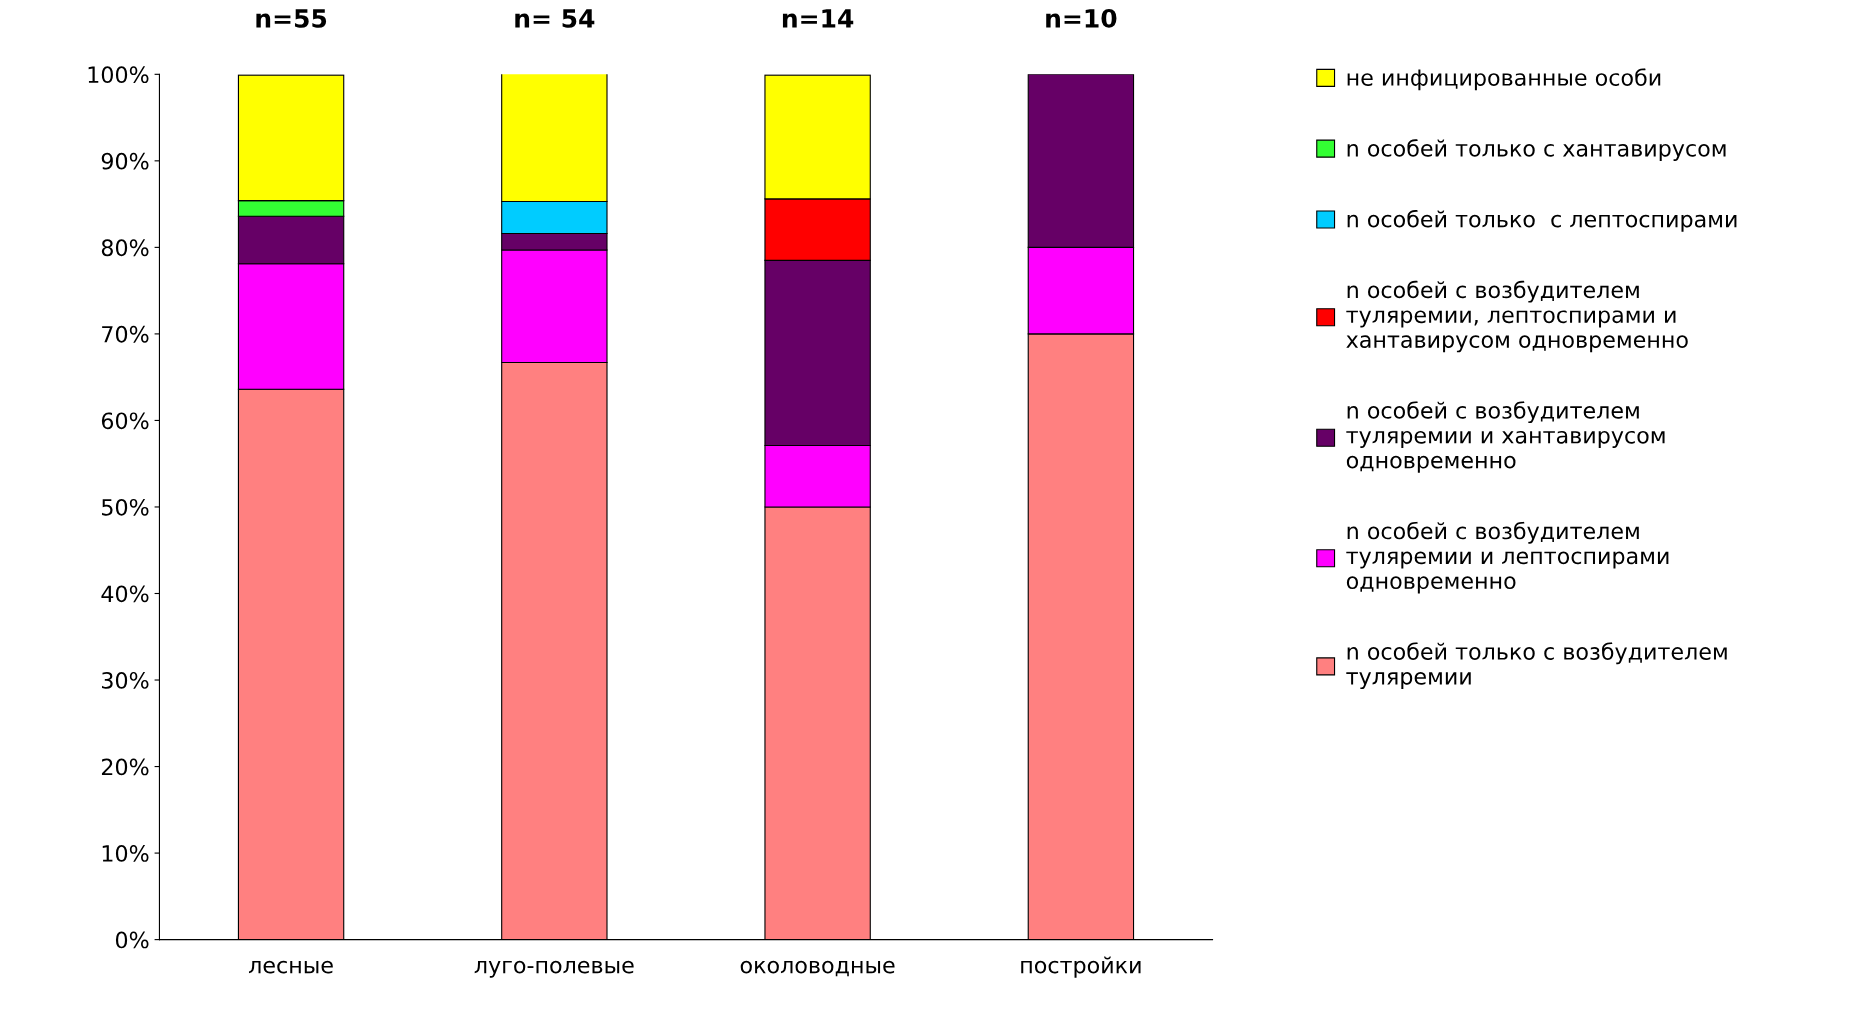 The height and width of the screenshot is (1018, 1854). What do you see at coordinates (125, 161) in the screenshot?
I see `y-tick-label: 90%` at bounding box center [125, 161].